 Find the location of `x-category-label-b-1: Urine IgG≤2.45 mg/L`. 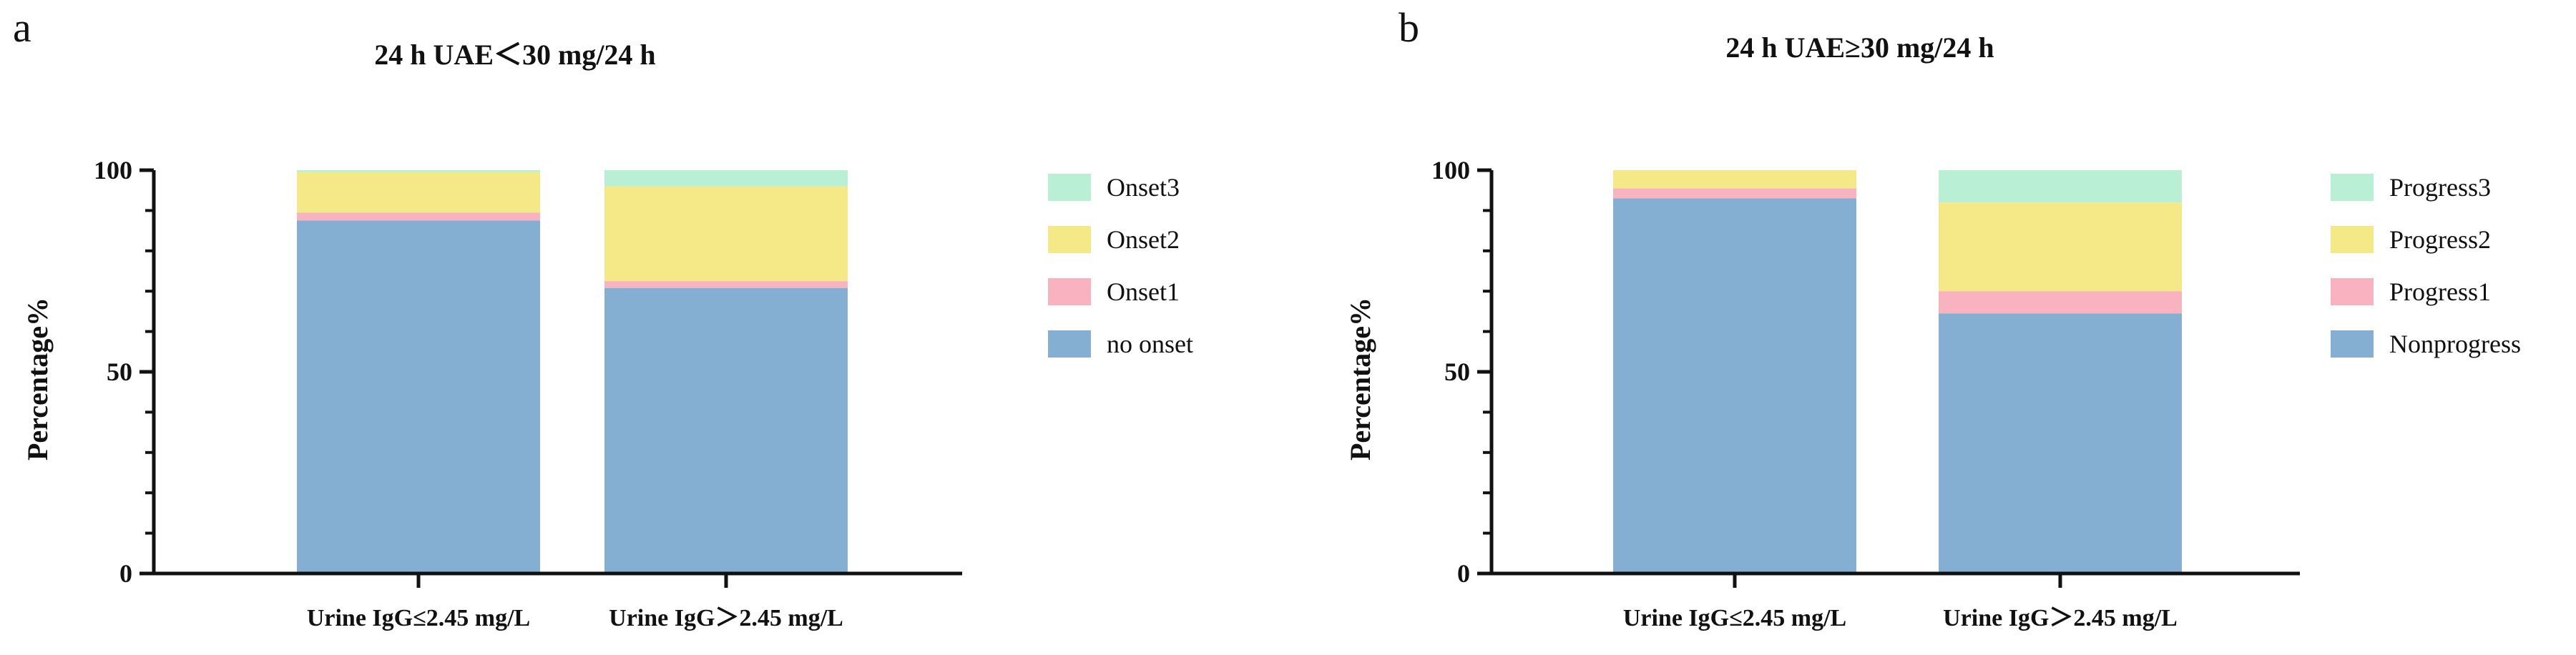

x-category-label-b-1: Urine IgG≤2.45 mg/L is located at coordinates (1735, 618).